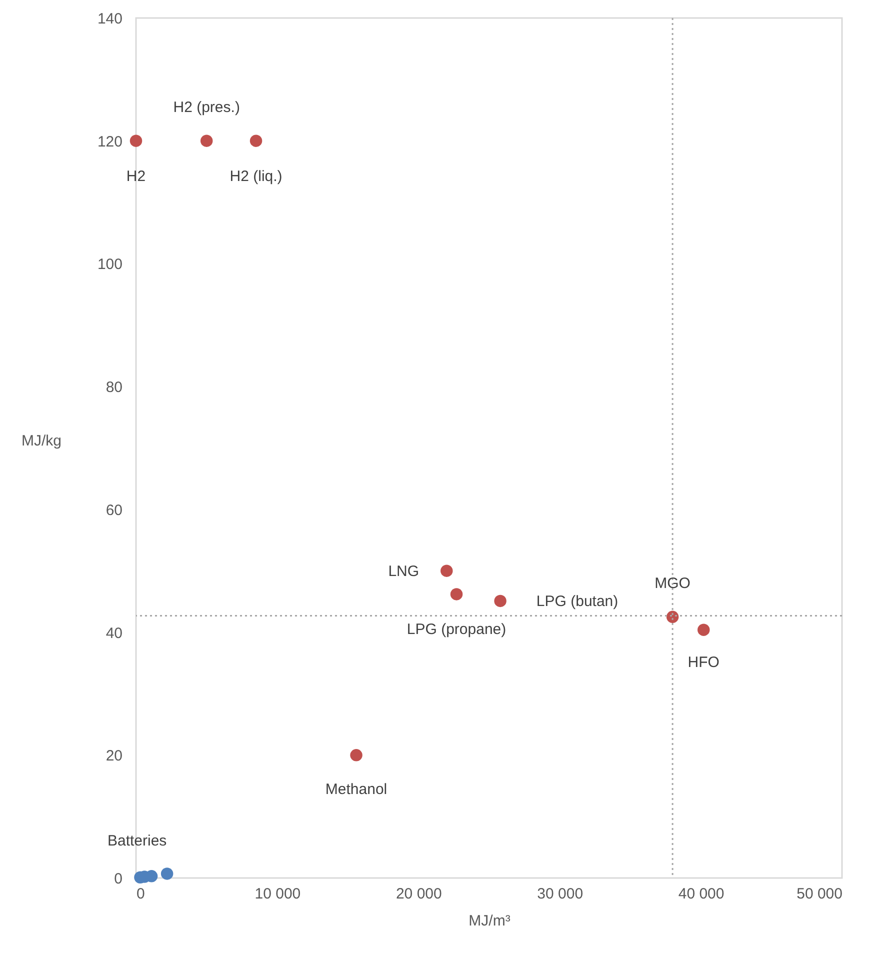 This screenshot has width=876, height=954. I want to click on annotation: H2, so click(136, 176).